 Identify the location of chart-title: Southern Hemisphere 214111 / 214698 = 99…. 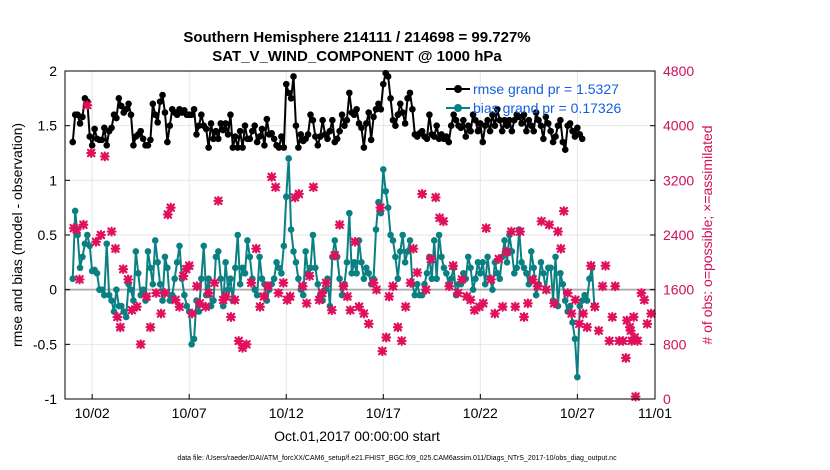
(356, 37).